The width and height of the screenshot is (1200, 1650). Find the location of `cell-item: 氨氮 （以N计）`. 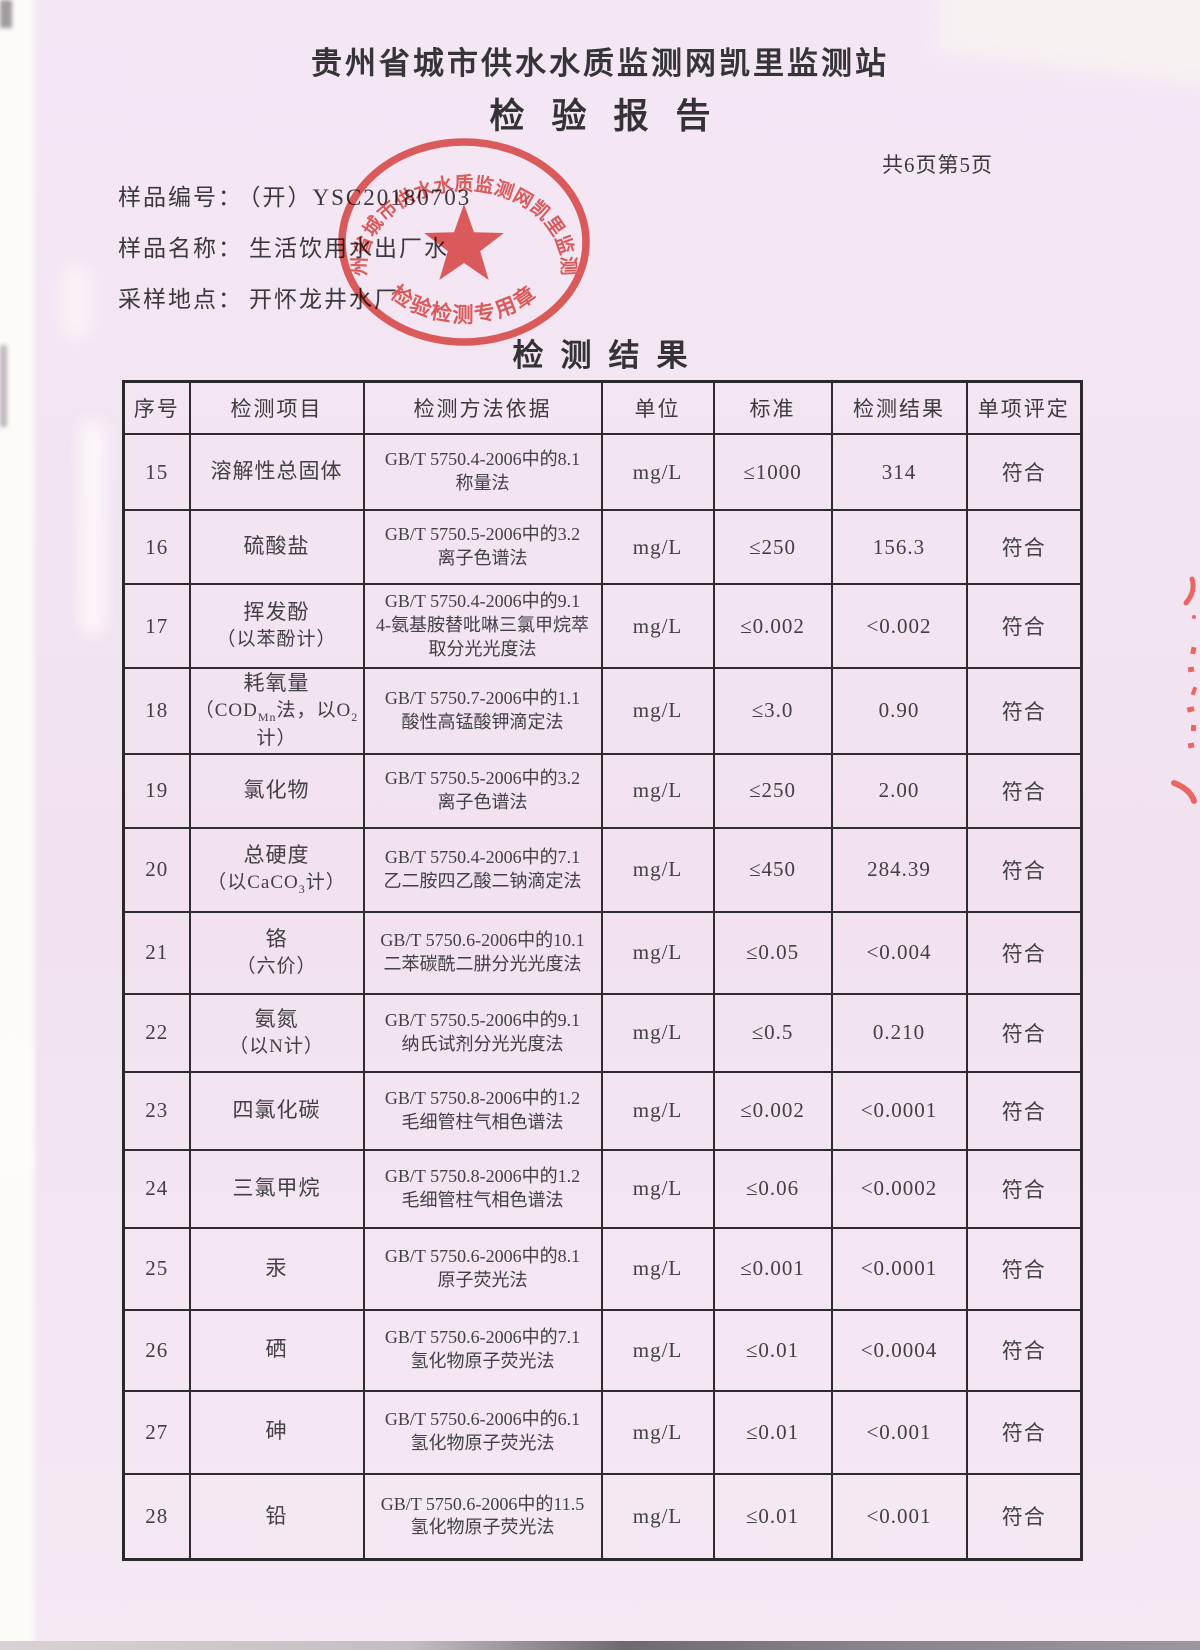

cell-item: 氨氮 （以N计） is located at coordinates (276, 1032).